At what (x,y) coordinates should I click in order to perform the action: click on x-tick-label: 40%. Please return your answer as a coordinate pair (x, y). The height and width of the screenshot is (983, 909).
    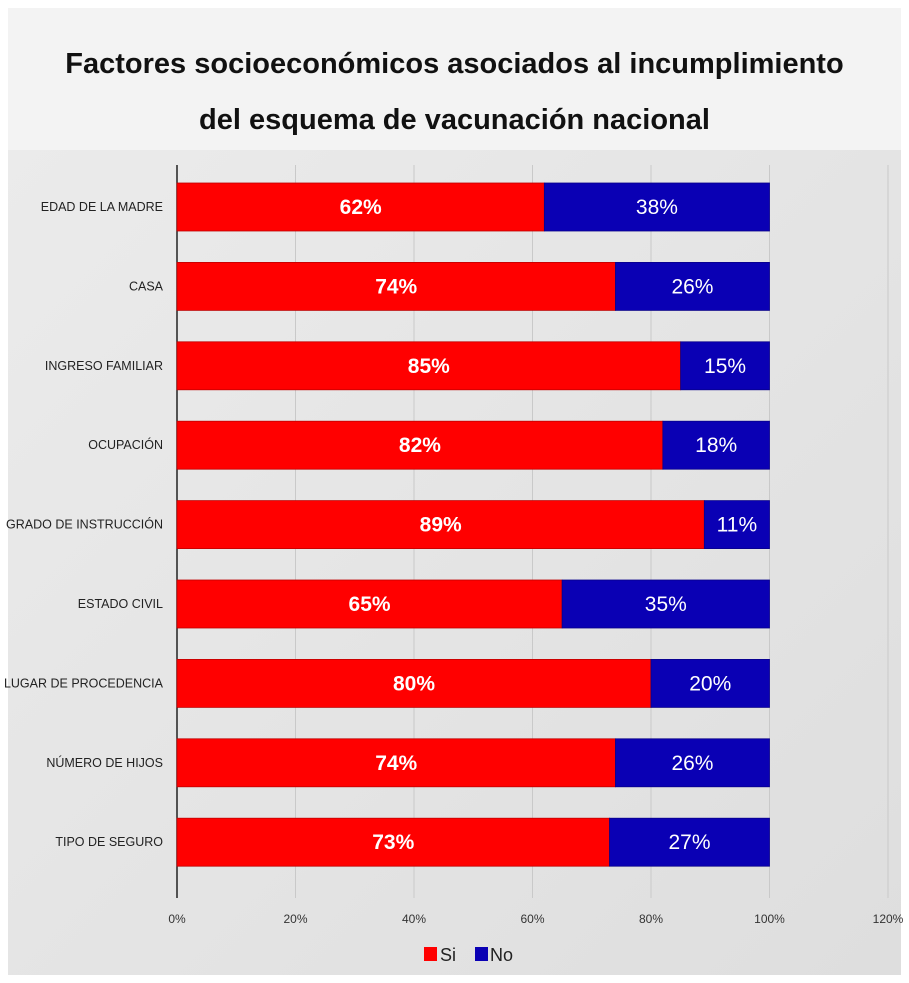
    Looking at the image, I should click on (414, 919).